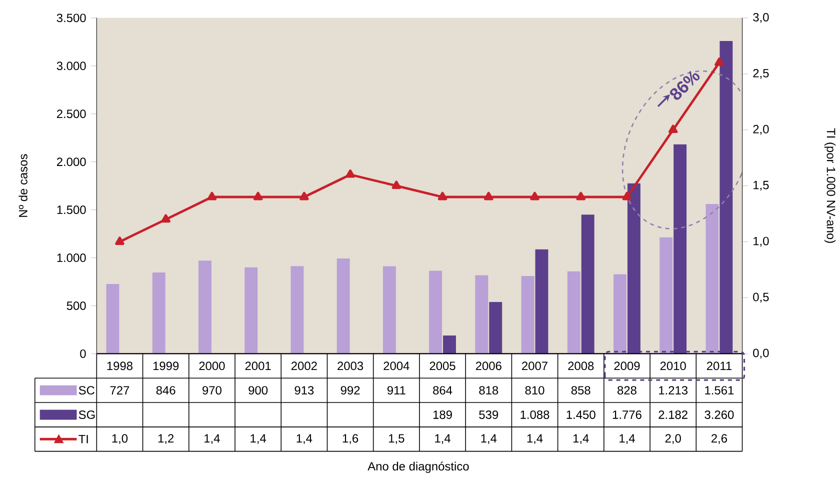 This screenshot has height=481, width=840. I want to click on data-label: 1,6, so click(350, 439).